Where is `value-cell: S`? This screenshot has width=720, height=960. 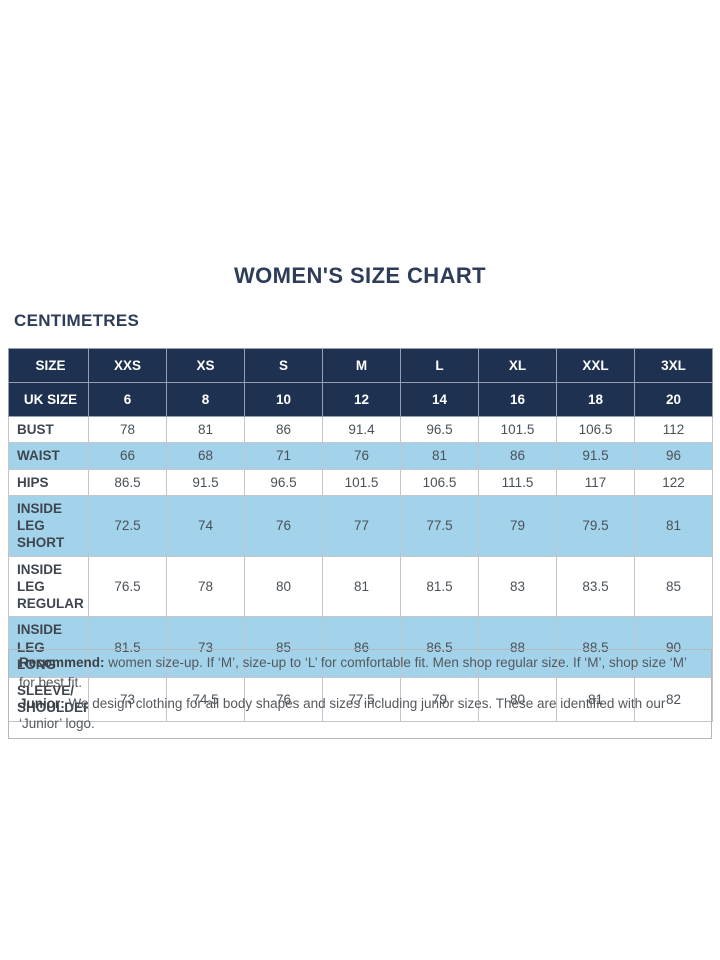
value-cell: S is located at coordinates (283, 365).